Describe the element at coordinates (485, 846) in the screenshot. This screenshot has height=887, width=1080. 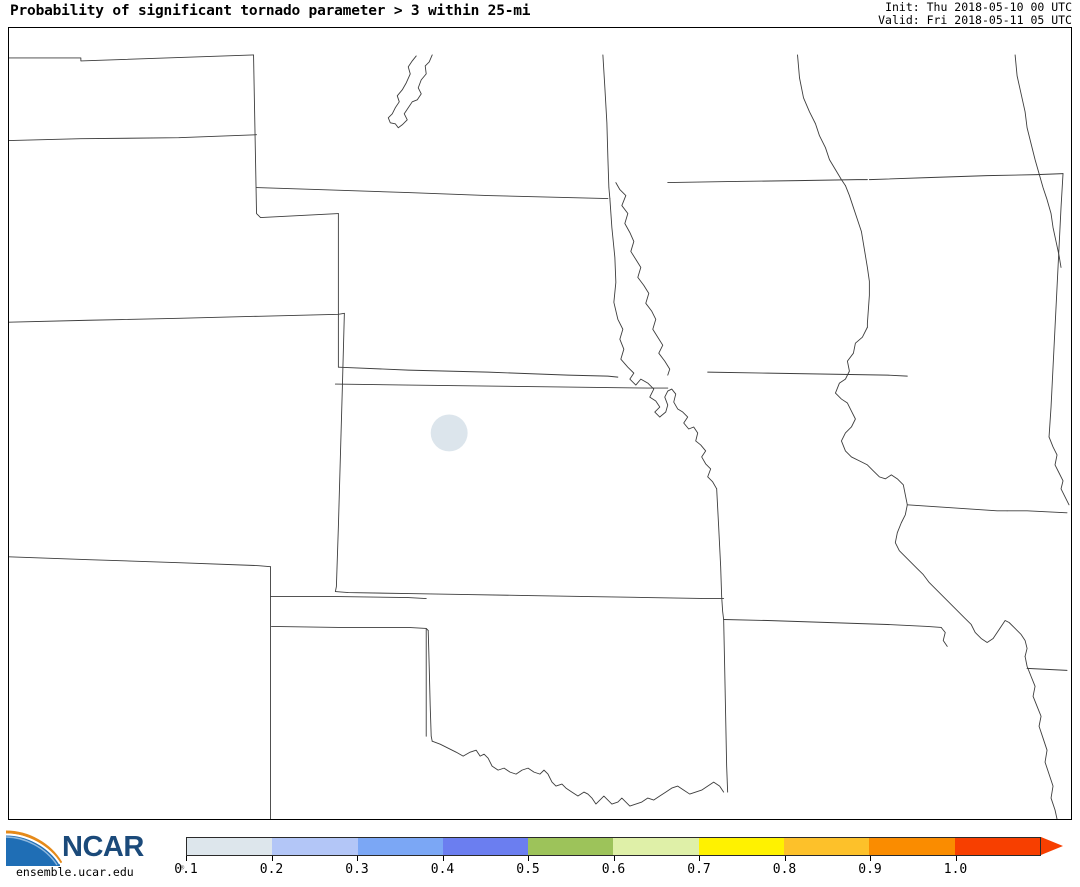
I see `colorbar-segment-0.4` at that location.